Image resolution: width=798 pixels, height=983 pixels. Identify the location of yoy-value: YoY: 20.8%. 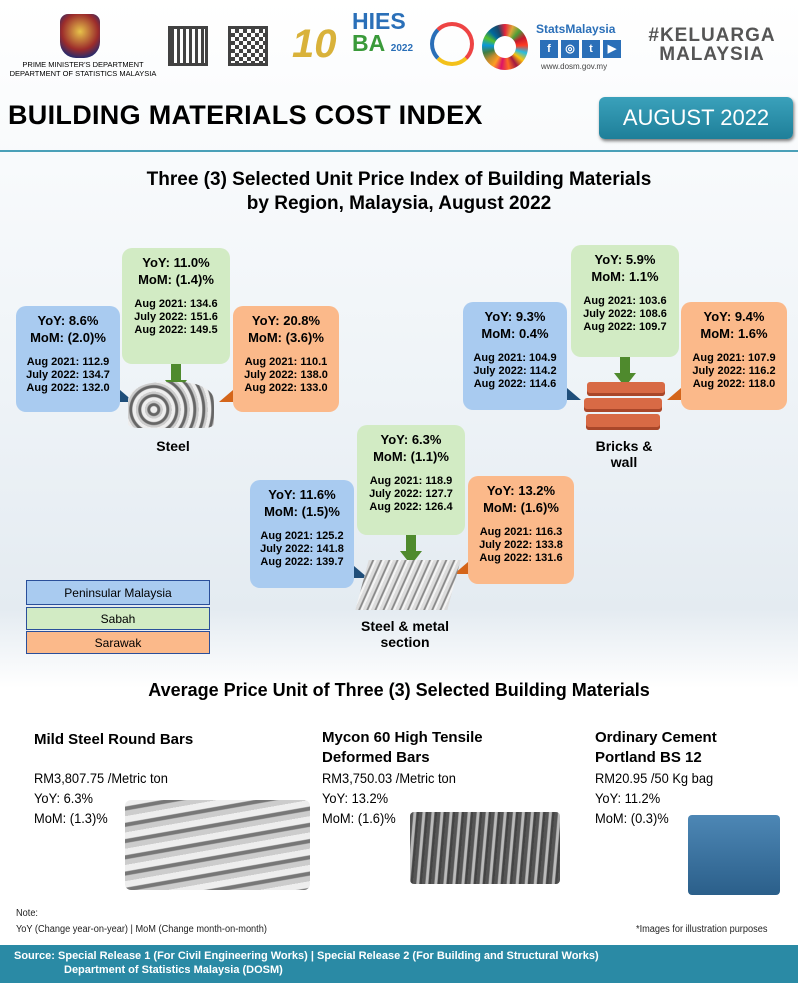
(286, 320).